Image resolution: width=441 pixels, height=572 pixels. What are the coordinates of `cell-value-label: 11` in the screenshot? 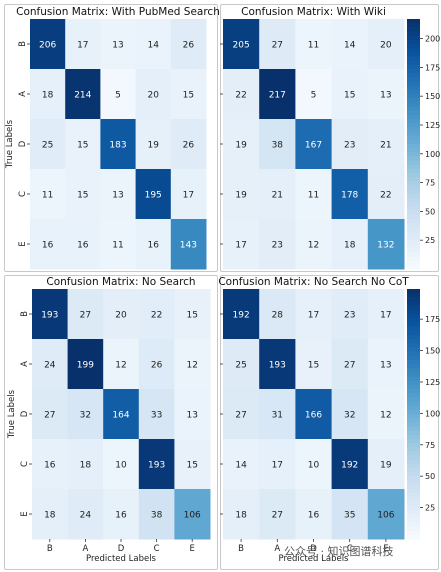 It's located at (47, 196).